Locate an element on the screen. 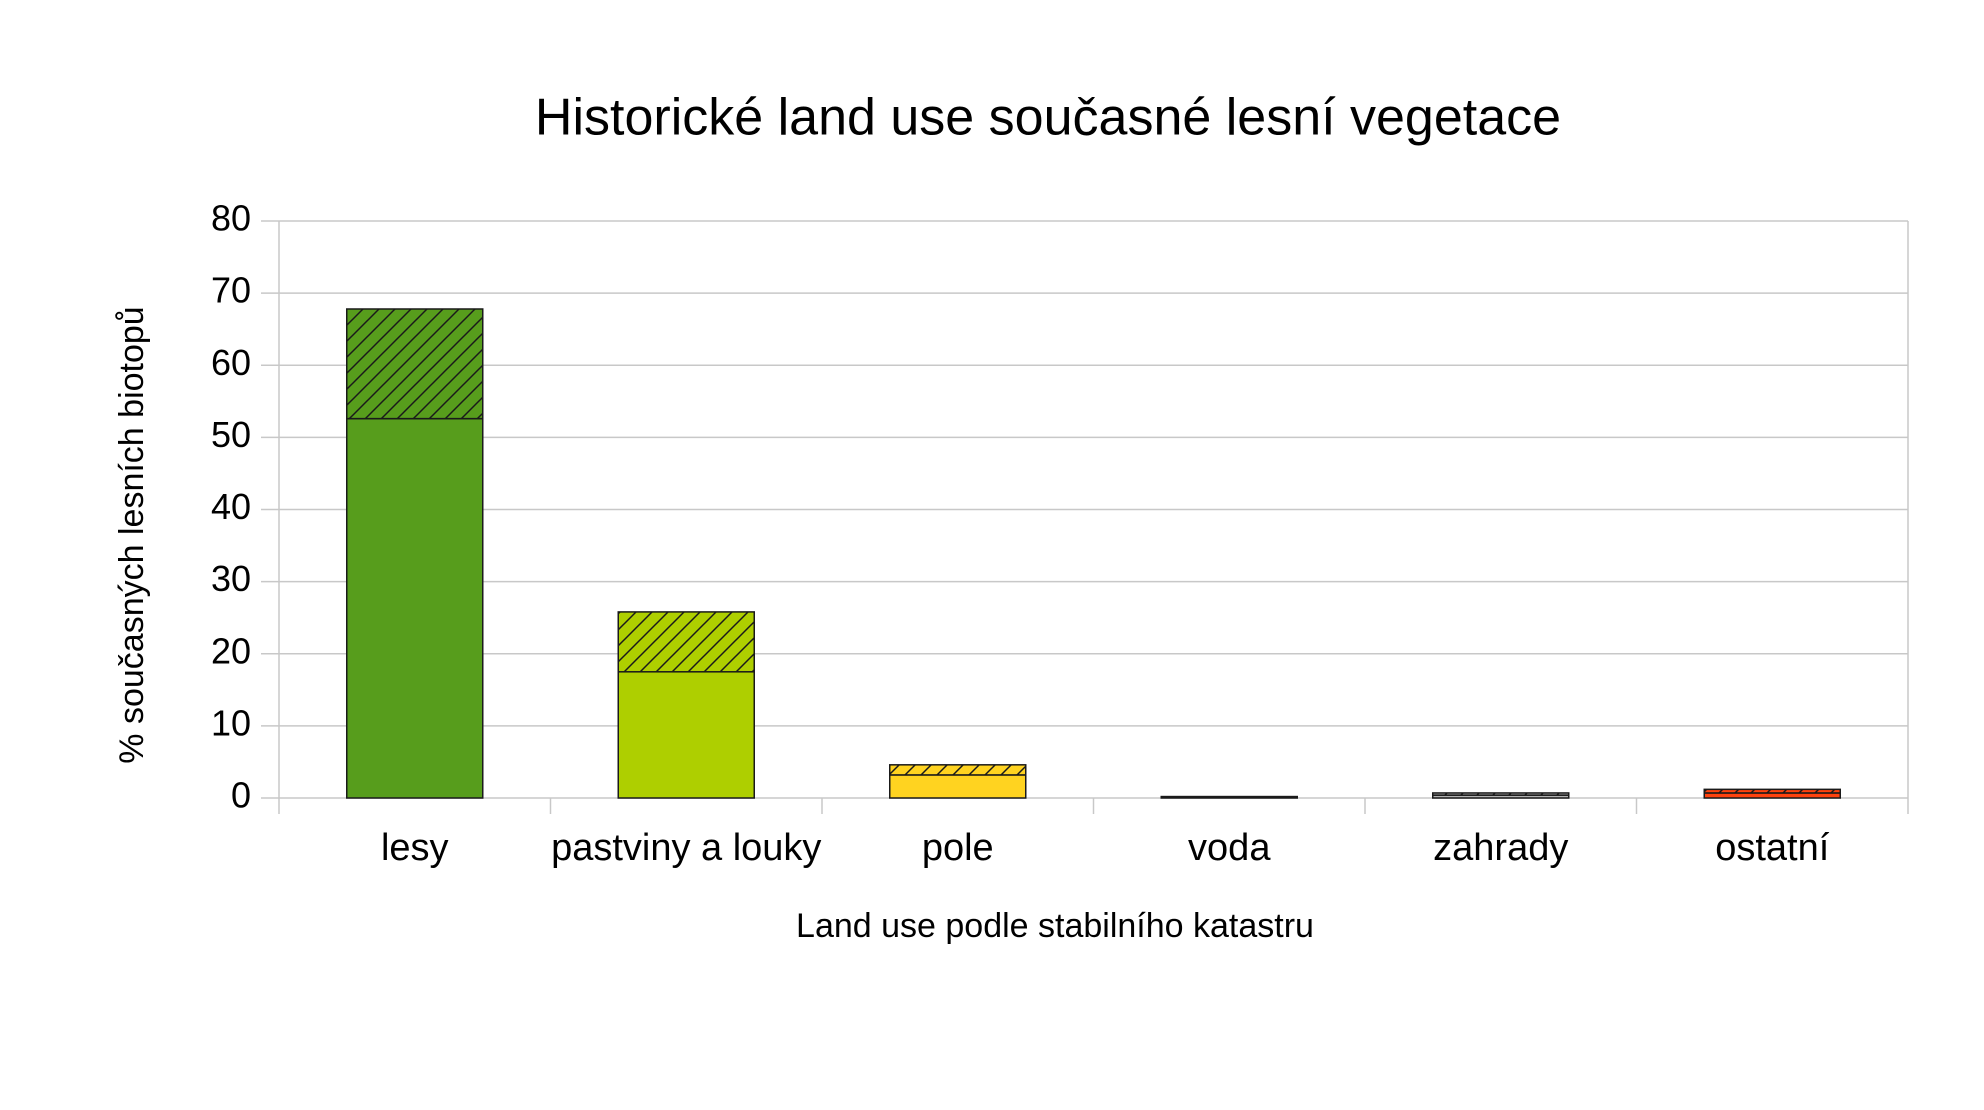 Image resolution: width=1984 pixels, height=1110 pixels. x-axis-title: Land use podle stabilního katastru is located at coordinates (1055, 926).